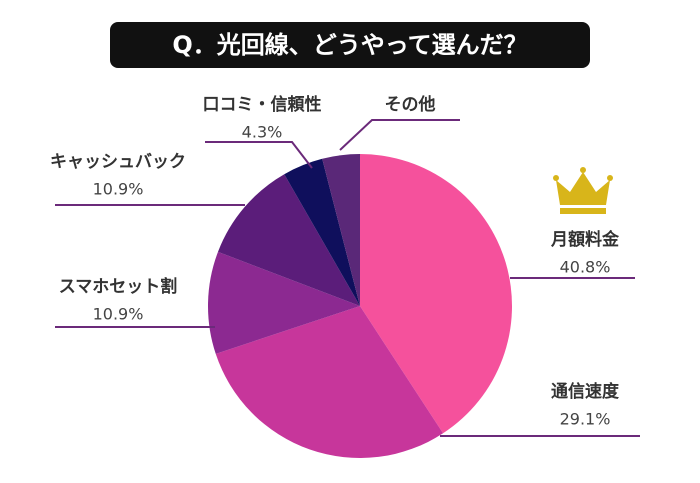 The image size is (700, 483). Describe the element at coordinates (262, 132) in the screenshot. I see `value-label: 4.3%` at that location.